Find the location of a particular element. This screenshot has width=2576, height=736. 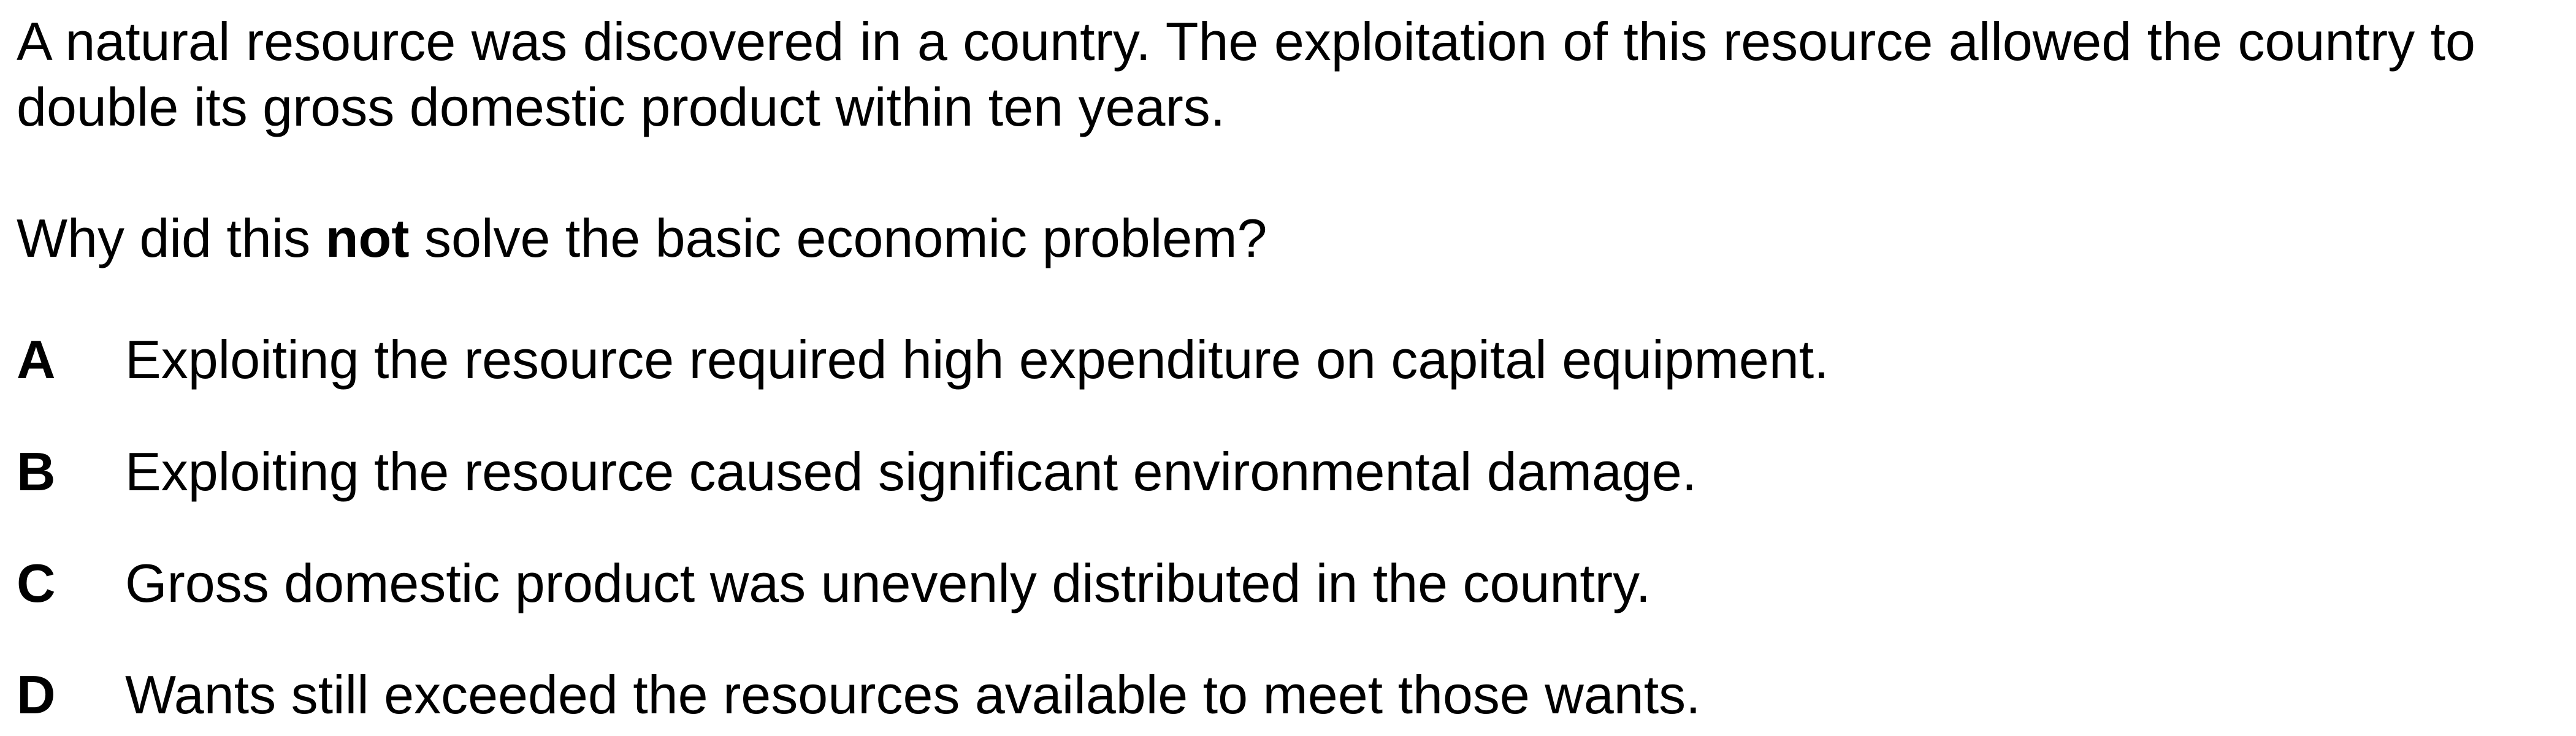

question-text-after: solve the basic economic problem? is located at coordinates (838, 238).